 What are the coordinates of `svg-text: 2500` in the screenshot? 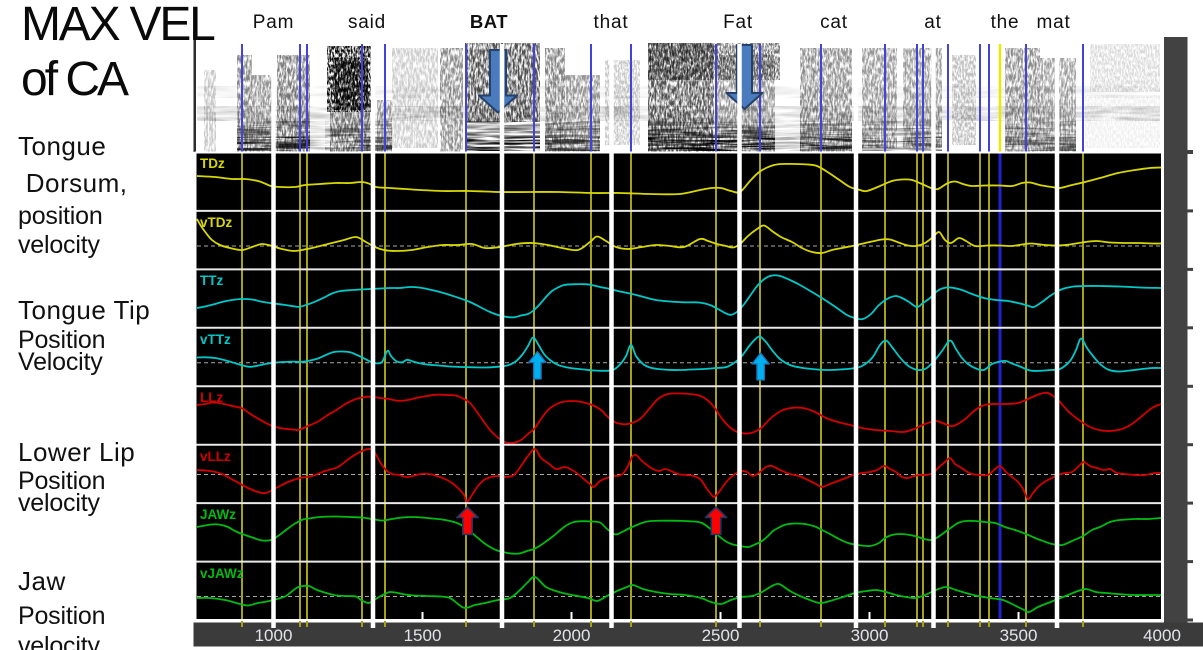 It's located at (721, 635).